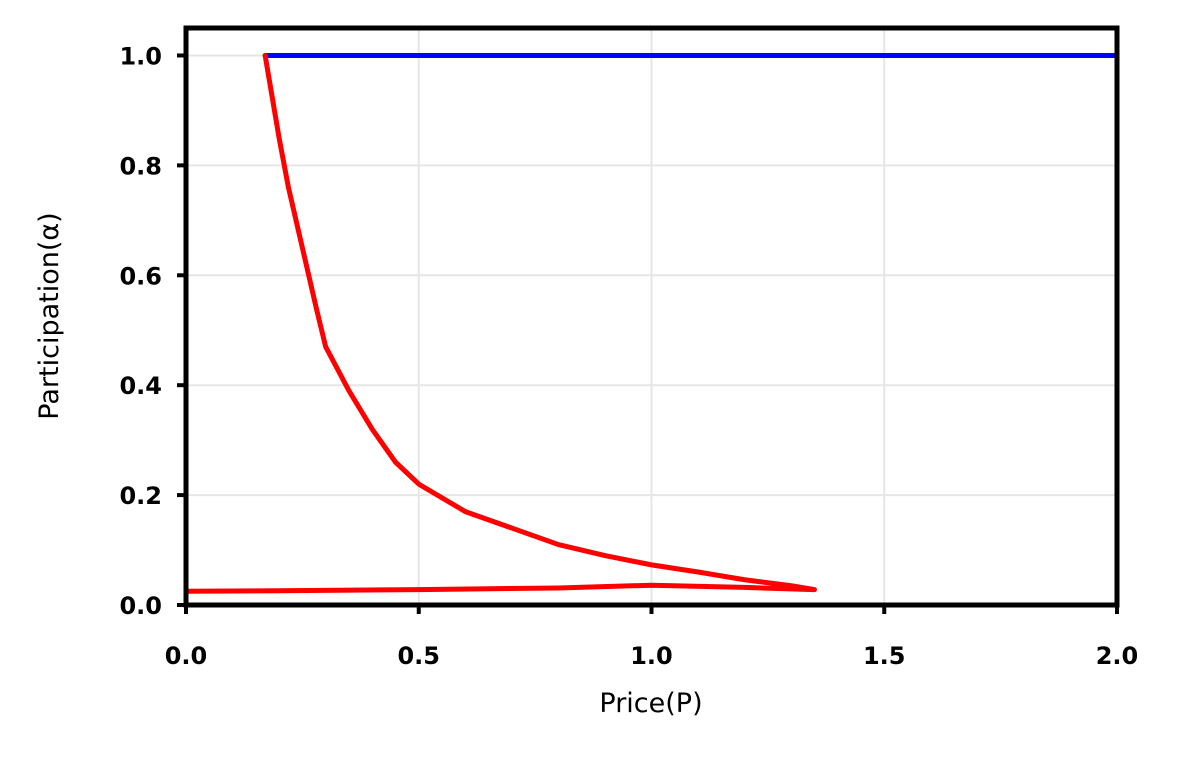 The width and height of the screenshot is (1181, 761). I want to click on x-tick-label: 1.5, so click(884, 656).